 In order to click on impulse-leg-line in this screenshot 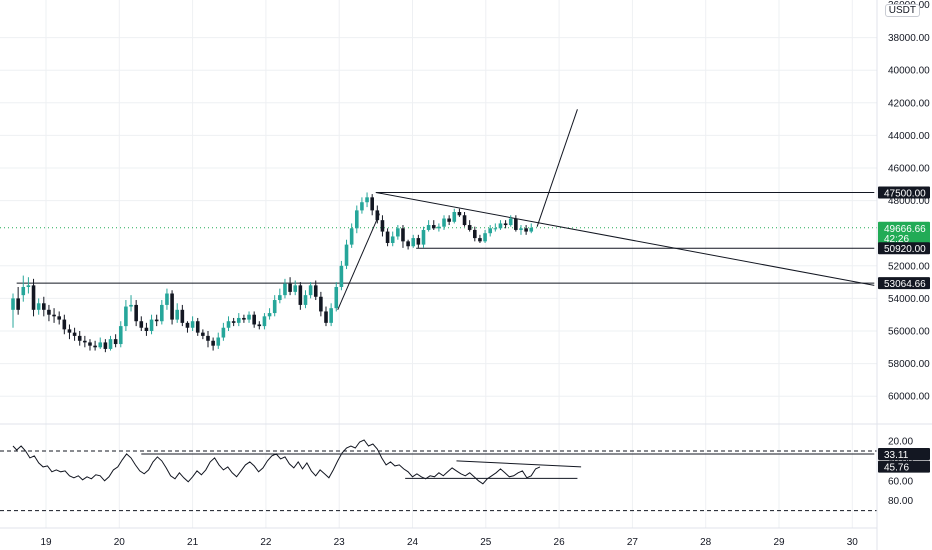, I will do `click(358, 262)`.